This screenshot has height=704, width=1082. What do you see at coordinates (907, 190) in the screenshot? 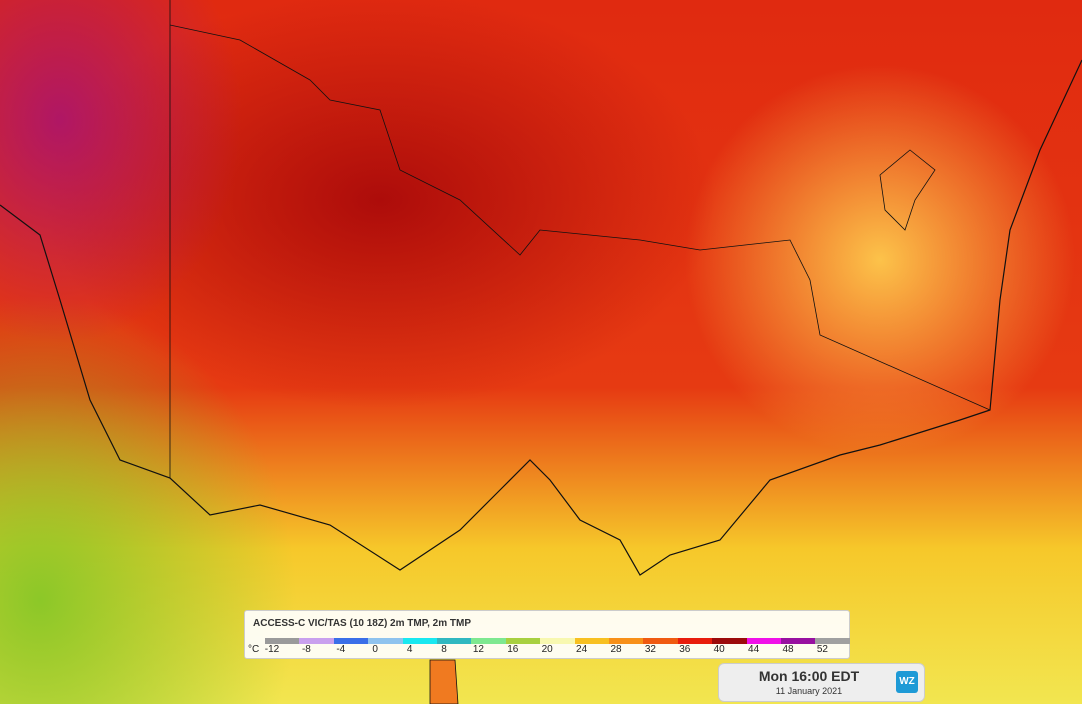
I see `act-border` at bounding box center [907, 190].